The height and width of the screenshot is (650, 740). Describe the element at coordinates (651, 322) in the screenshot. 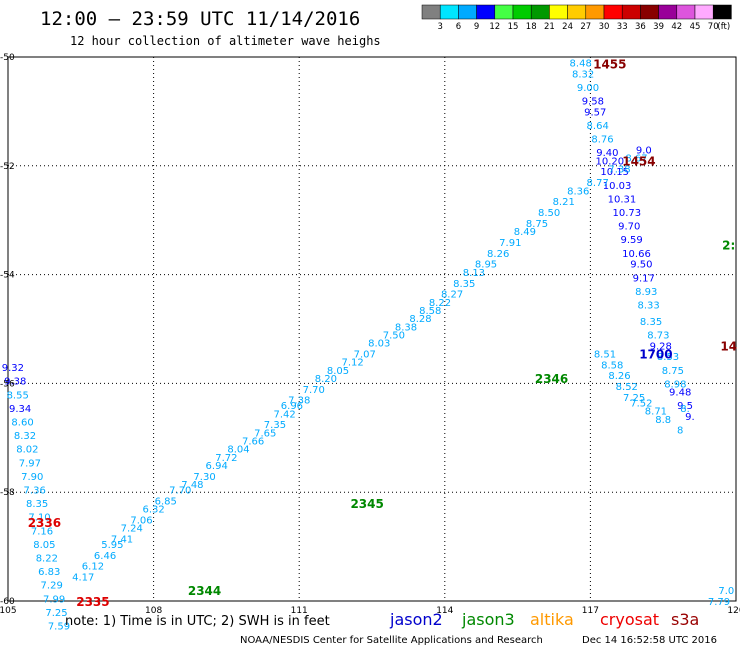

I see `swh-value: 8.35` at that location.